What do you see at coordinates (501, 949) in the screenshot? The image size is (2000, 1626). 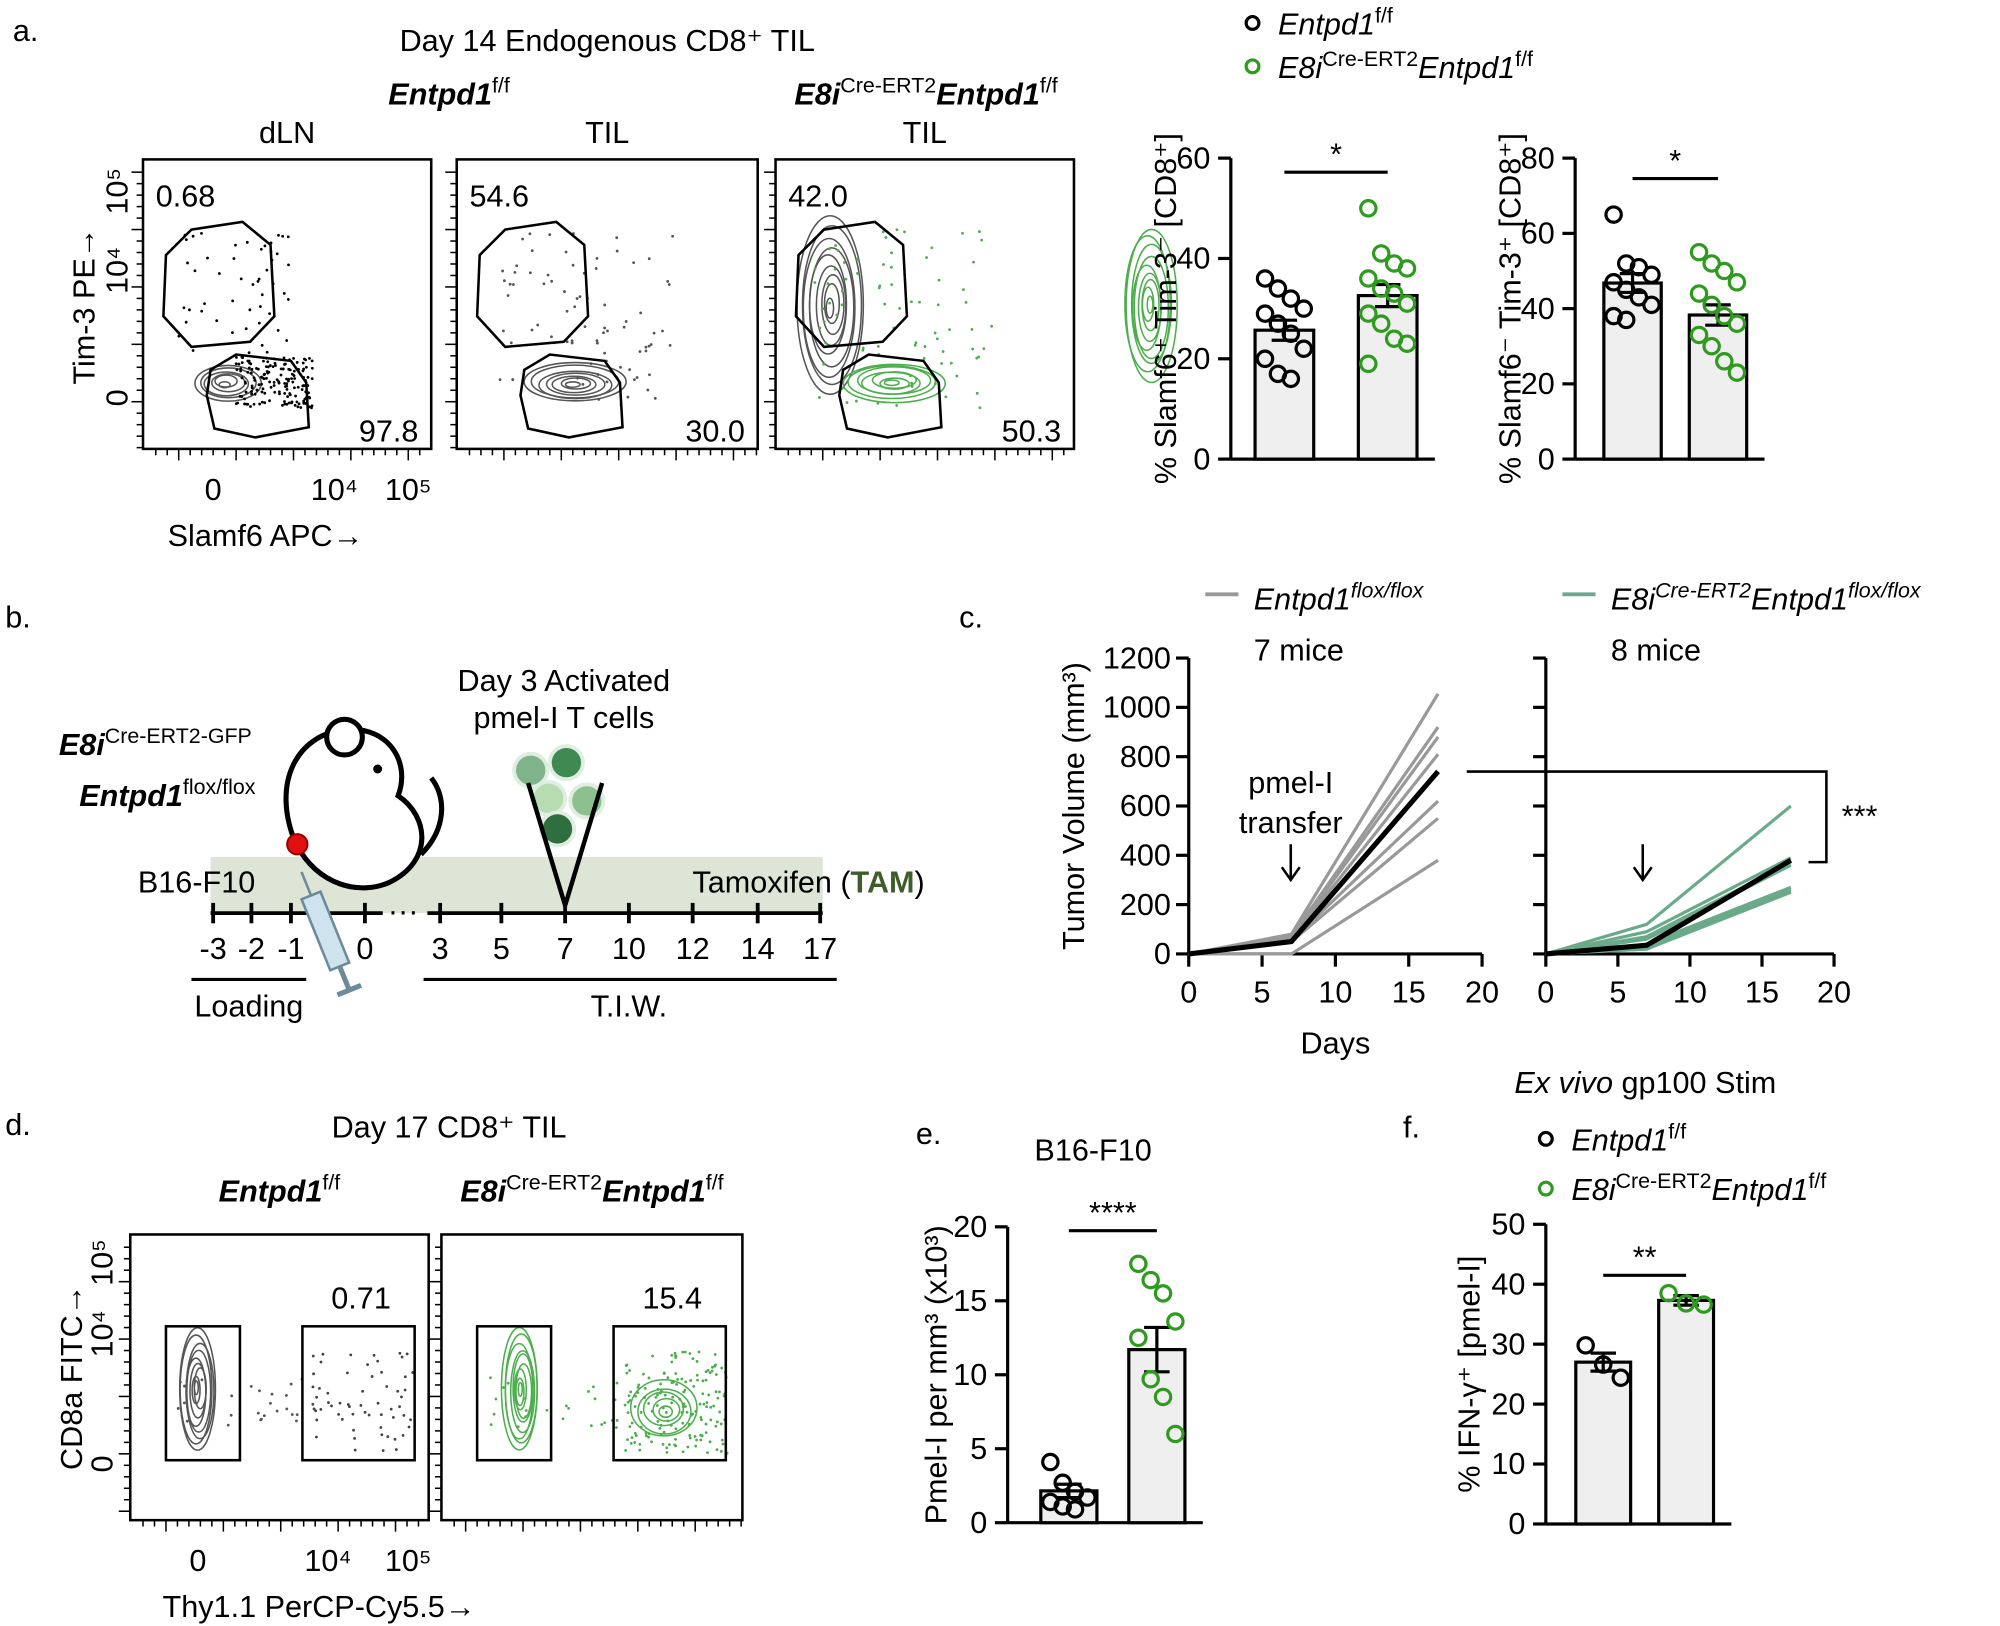 I see `day-label: 5` at bounding box center [501, 949].